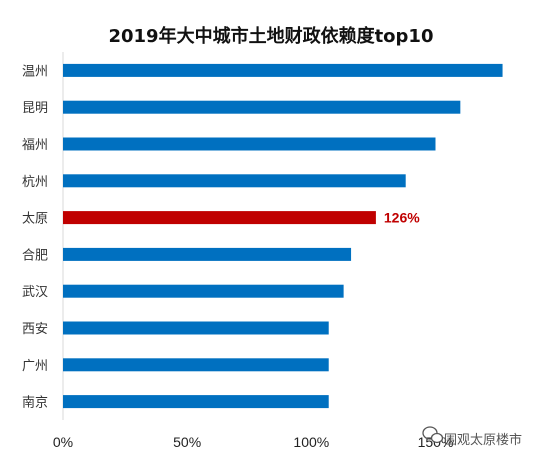 Image resolution: width=536 pixels, height=465 pixels. Describe the element at coordinates (35, 145) in the screenshot. I see `category-label: 福州` at that location.